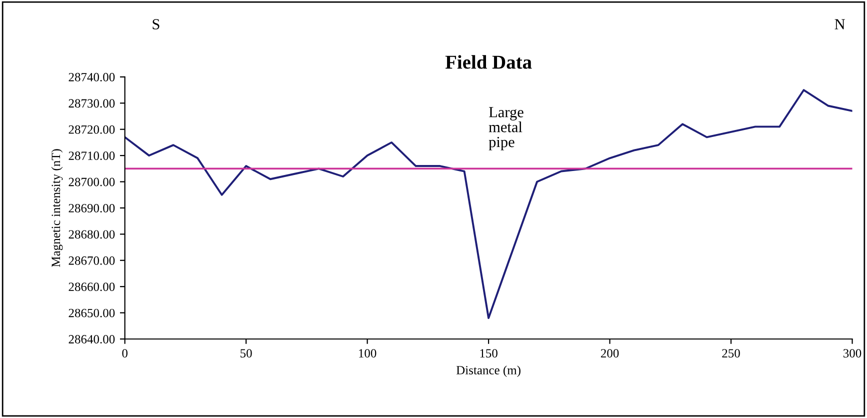 The height and width of the screenshot is (418, 867). Describe the element at coordinates (91, 339) in the screenshot. I see `y-tick-label: 28640.00` at that location.